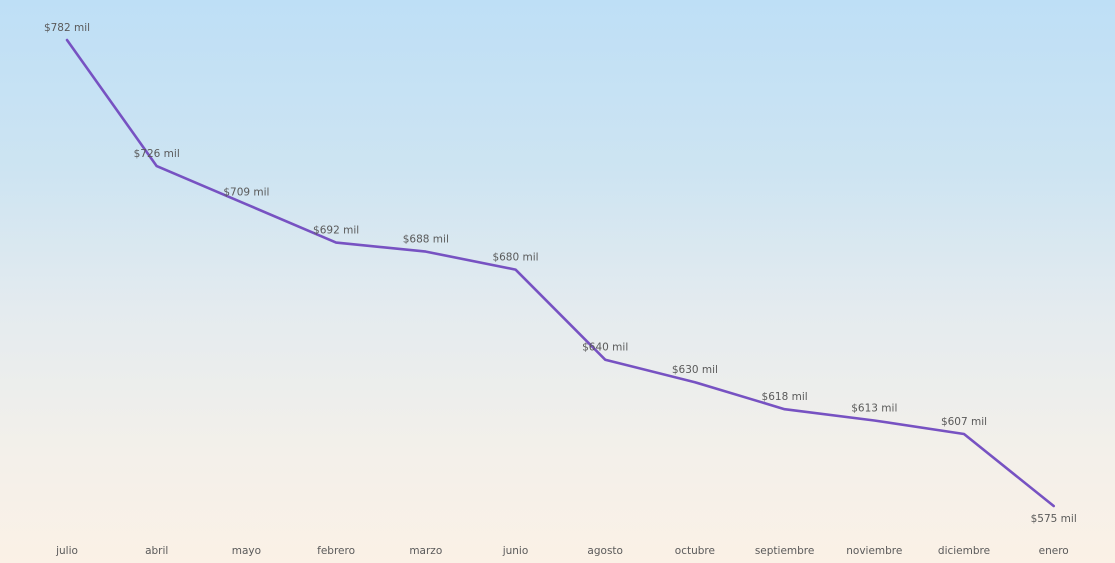 This screenshot has width=1115, height=563. Describe the element at coordinates (695, 370) in the screenshot. I see `data-label: $630 mil` at that location.